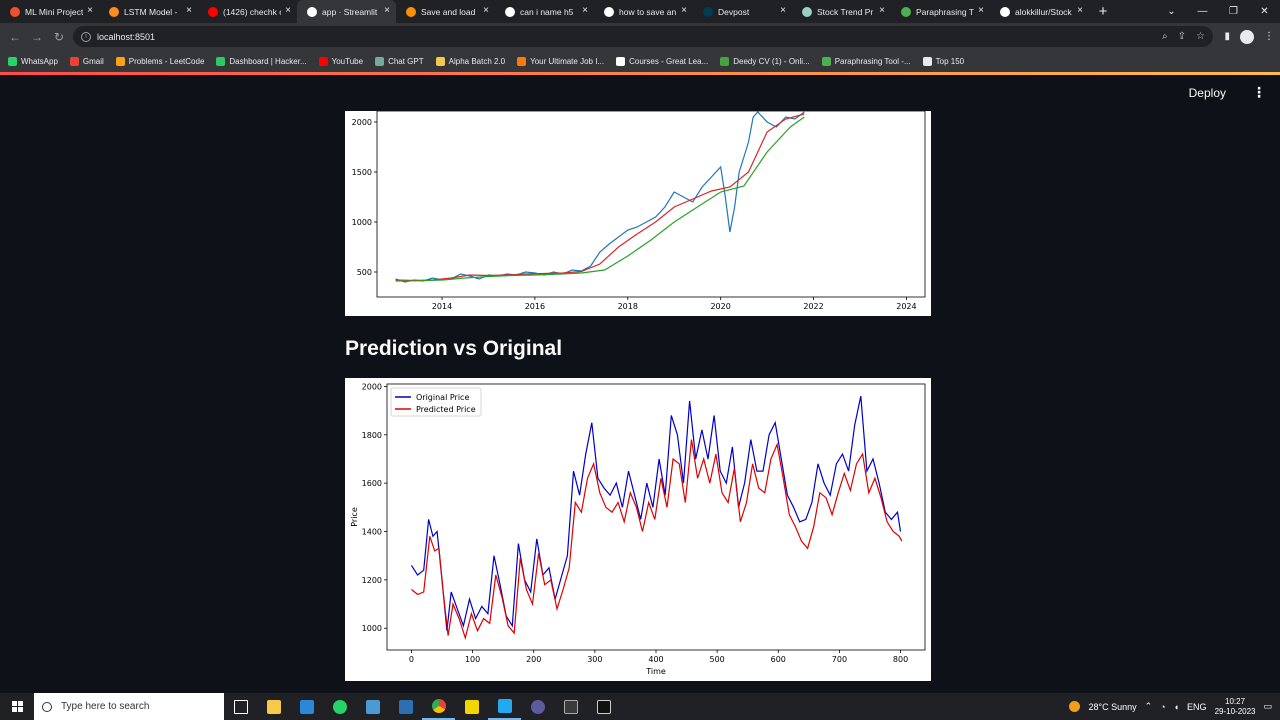 The image size is (1280, 720). I want to click on volume-icon: ◖, so click(1176, 706).